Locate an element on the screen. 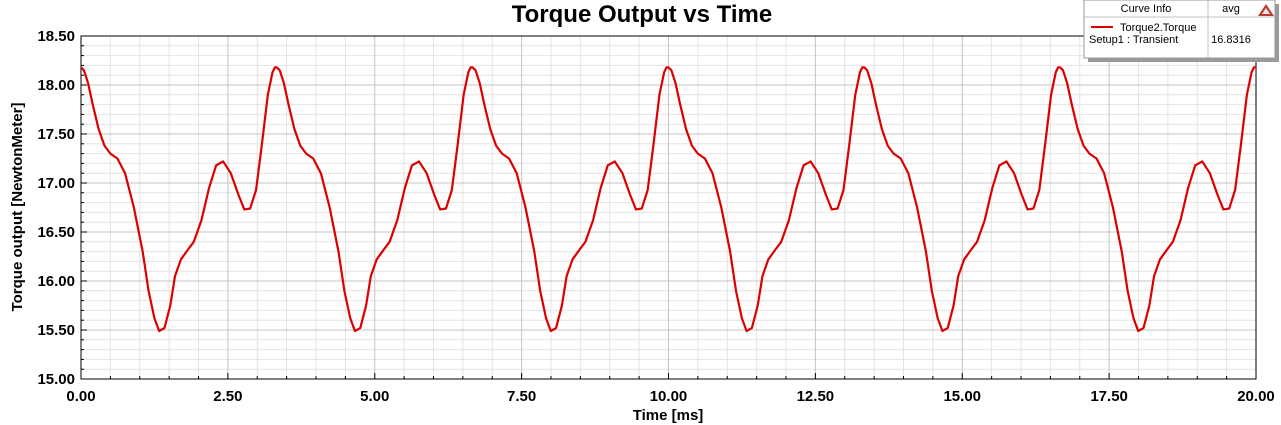 This screenshot has width=1281, height=425. x-tick-label: 12.50 is located at coordinates (816, 396).